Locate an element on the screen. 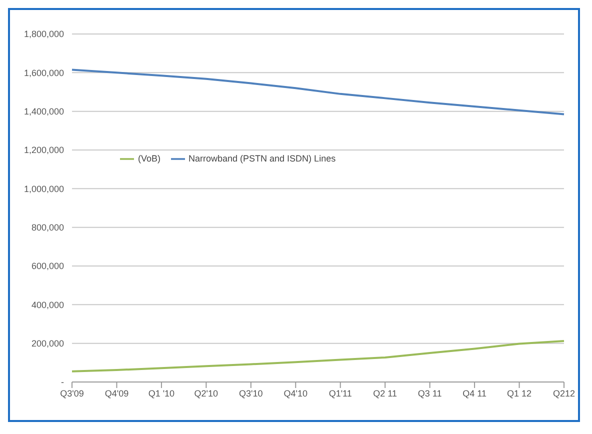 The width and height of the screenshot is (592, 434). y-tick-label: 1,200,000 is located at coordinates (44, 150).